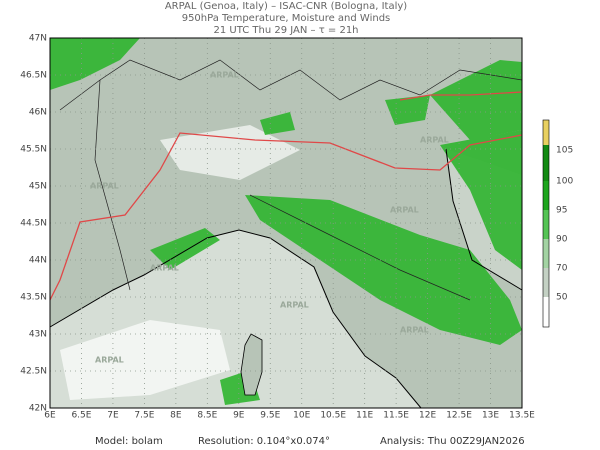 This screenshot has height=450, width=600. I want to click on lat-label: 43N, so click(38, 335).